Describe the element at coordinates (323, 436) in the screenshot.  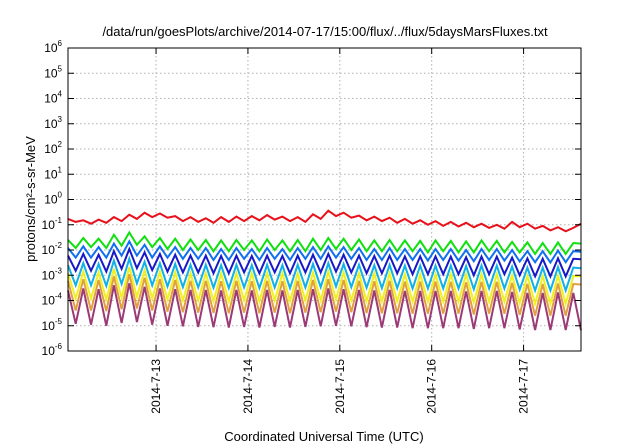
I see `x-axis-label: Coordinated Universal Time (UTC)` at that location.